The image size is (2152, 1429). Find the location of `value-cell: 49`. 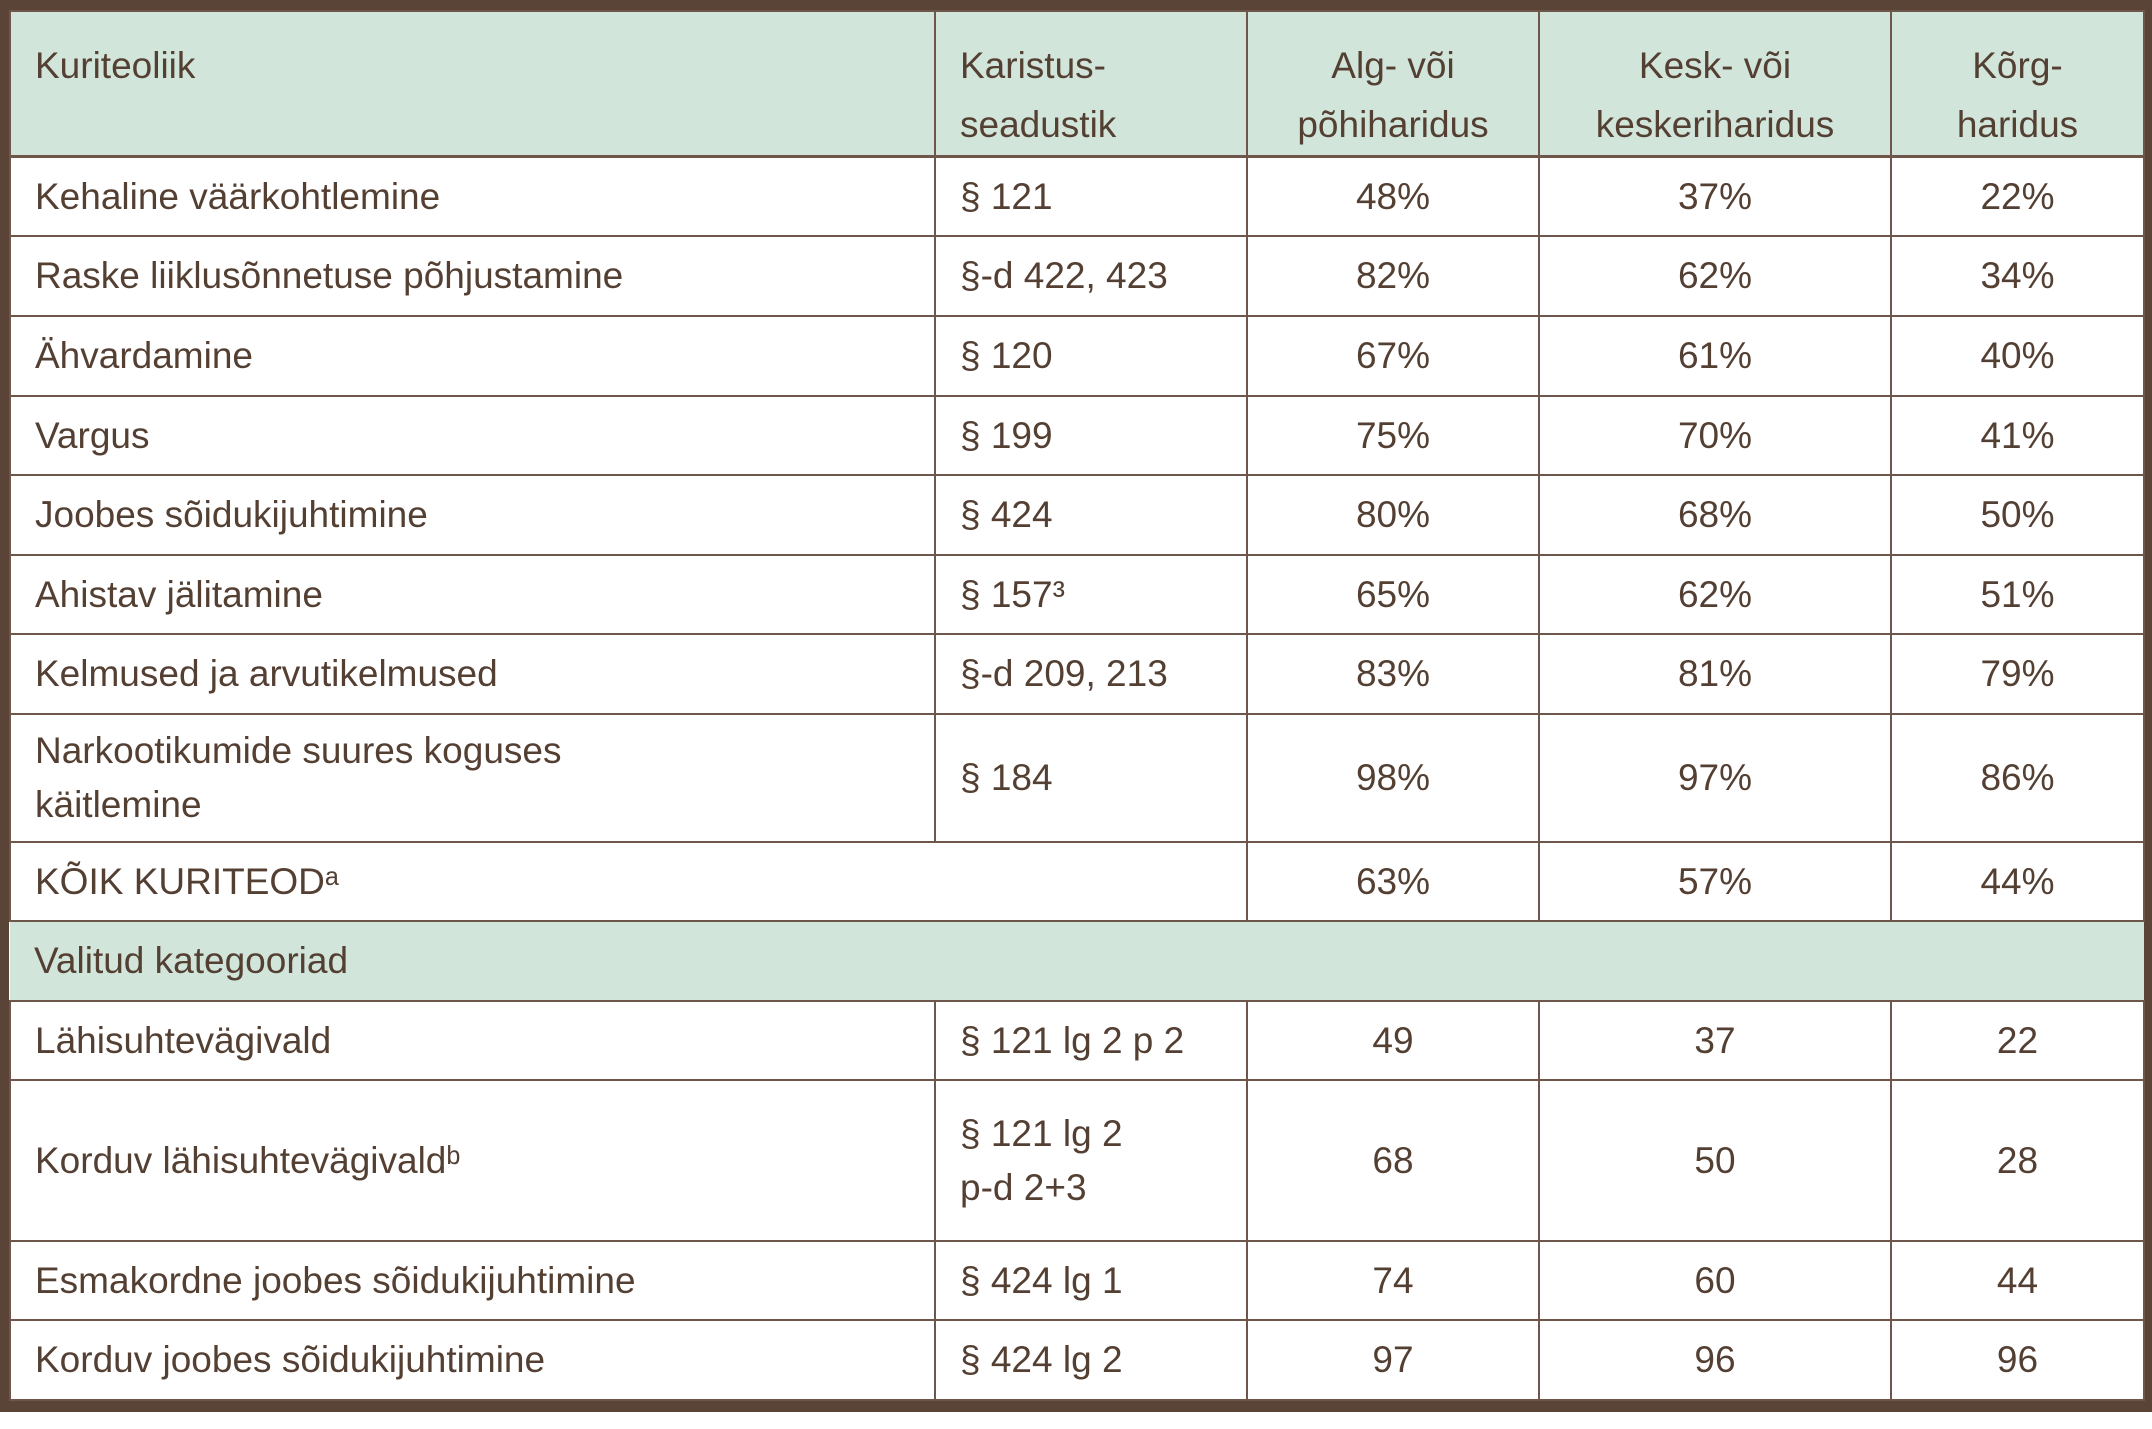

value-cell: 49 is located at coordinates (1393, 1040).